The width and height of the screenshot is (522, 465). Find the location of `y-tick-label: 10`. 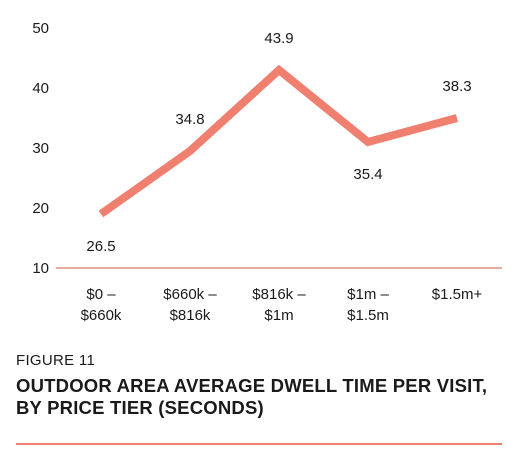

y-tick-label: 10 is located at coordinates (40, 268).